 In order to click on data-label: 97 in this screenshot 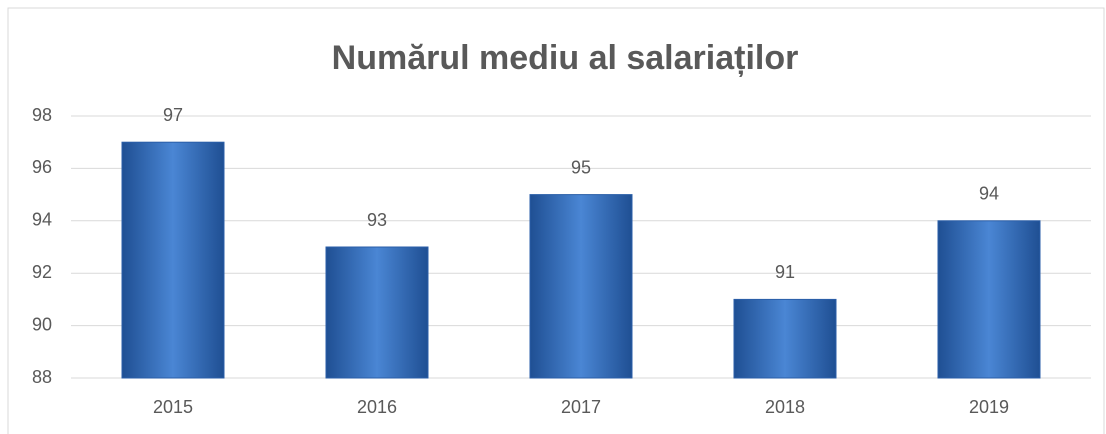, I will do `click(173, 115)`.